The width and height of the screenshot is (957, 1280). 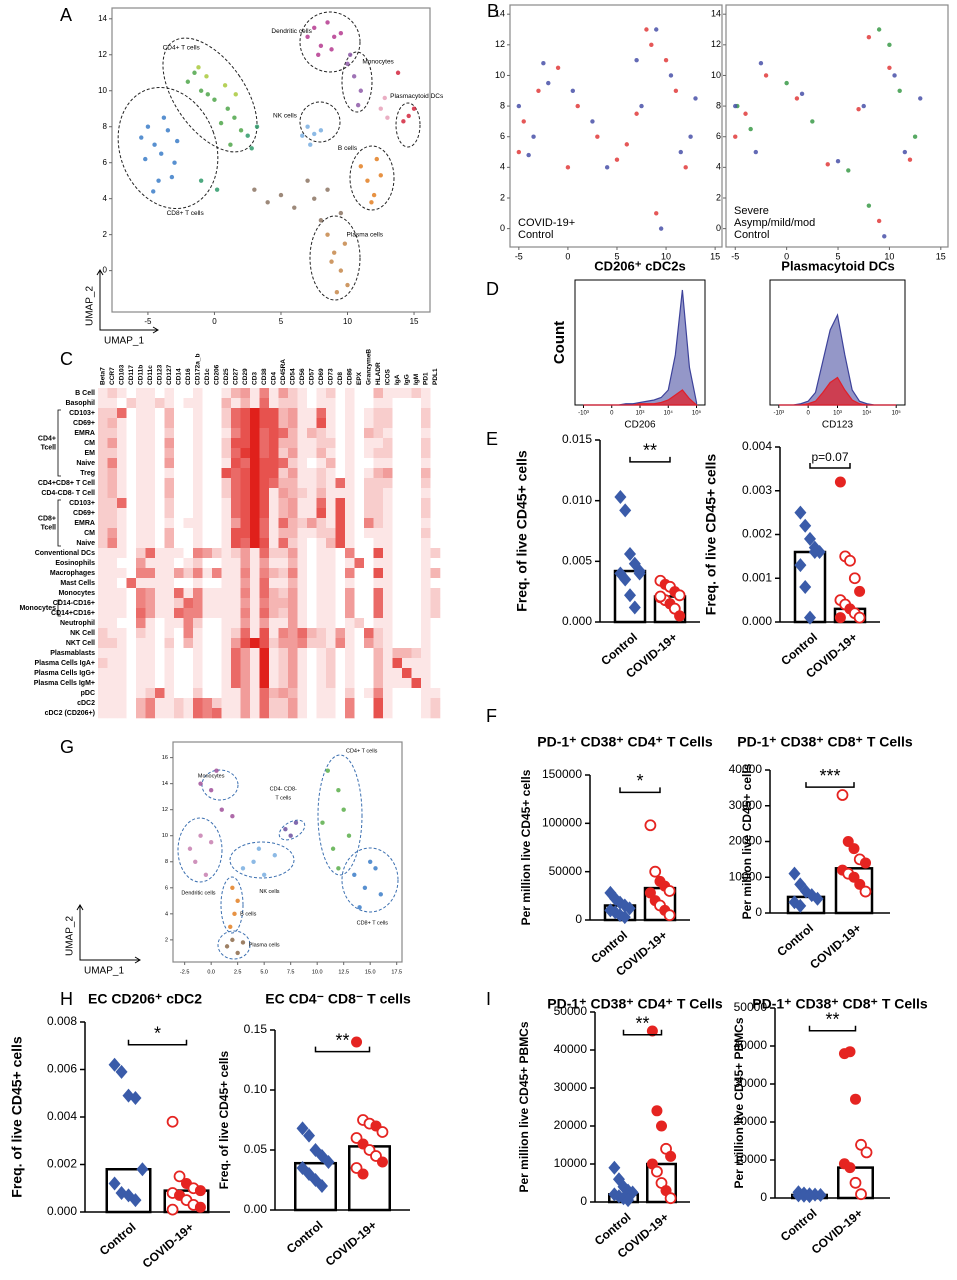 What do you see at coordinates (70, 713) in the screenshot?
I see `row-label: cDC2 (CD206+)` at bounding box center [70, 713].